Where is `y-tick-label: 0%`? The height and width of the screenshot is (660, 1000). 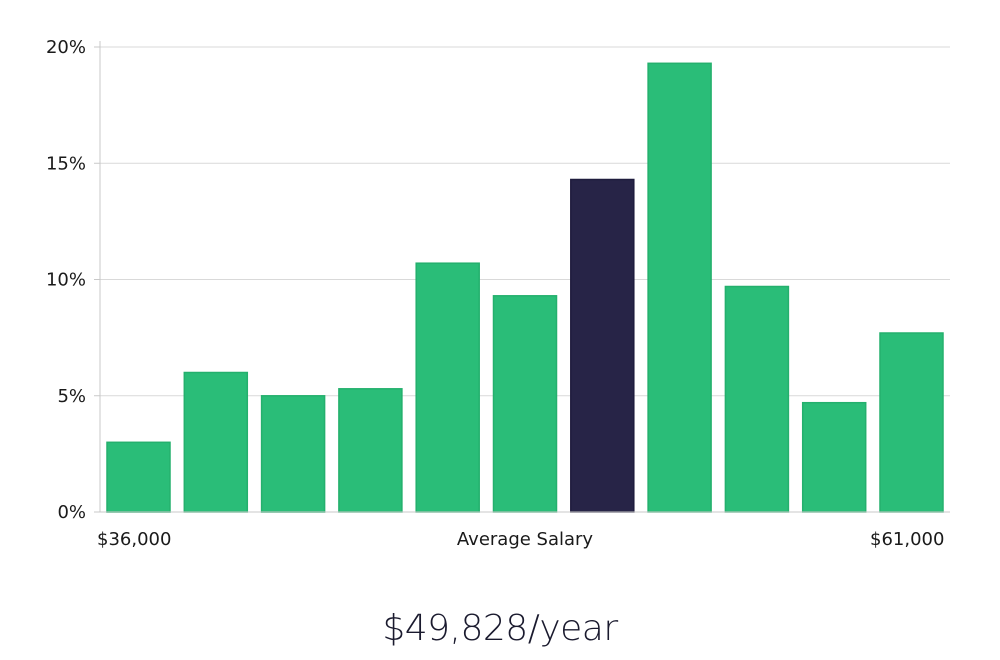
y-tick-label: 0% is located at coordinates (71, 512).